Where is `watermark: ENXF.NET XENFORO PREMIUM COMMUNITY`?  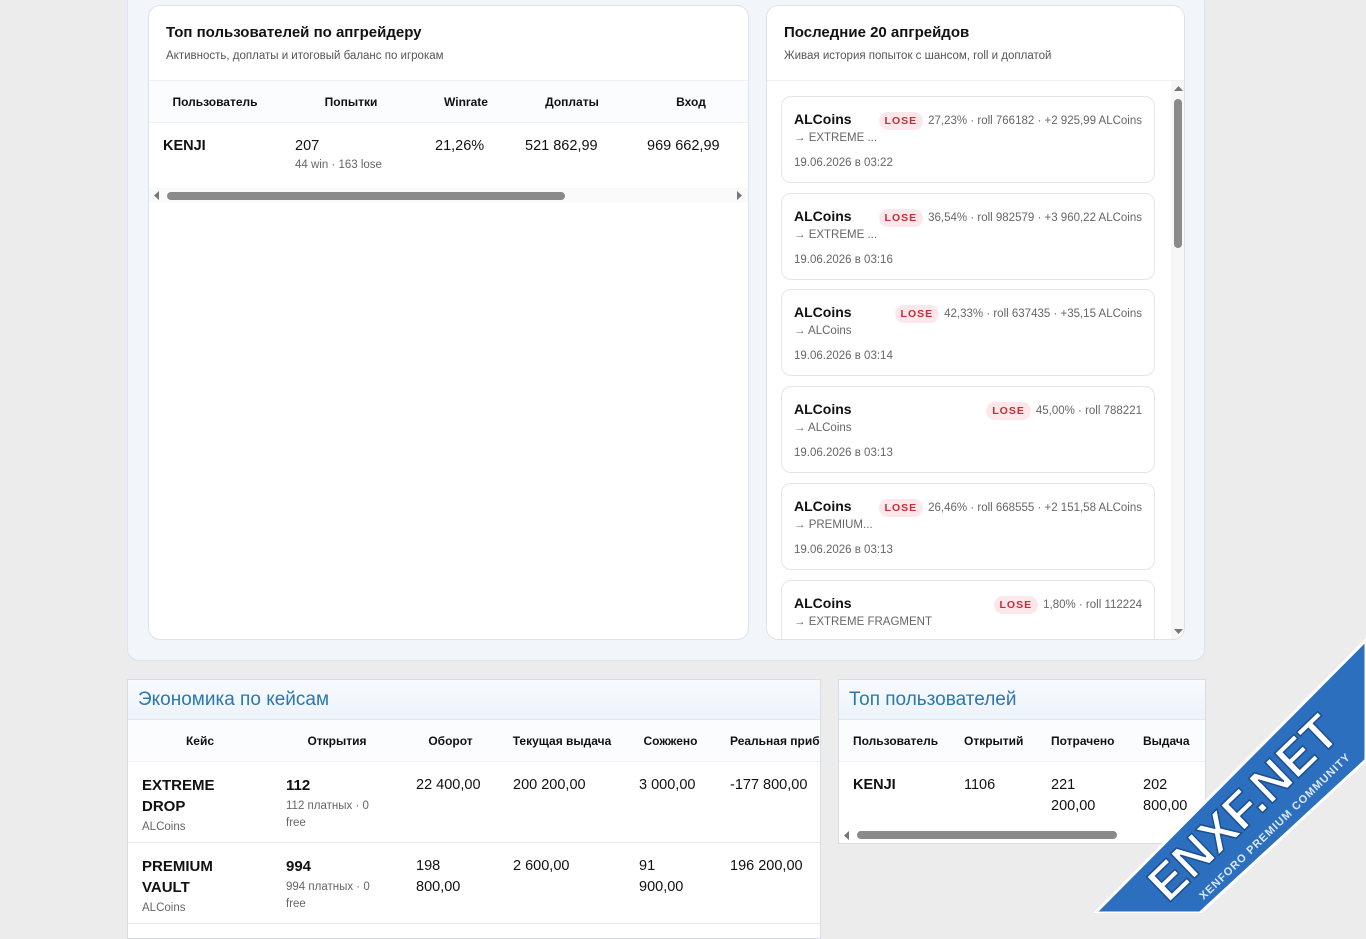
watermark: ENXF.NET XENFORO PREMIUM COMMUNITY is located at coordinates (1229, 775).